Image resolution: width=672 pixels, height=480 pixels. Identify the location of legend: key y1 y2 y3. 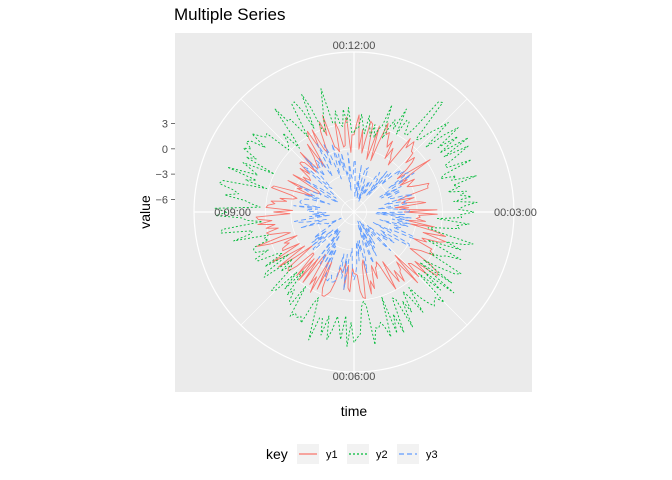
(352, 454).